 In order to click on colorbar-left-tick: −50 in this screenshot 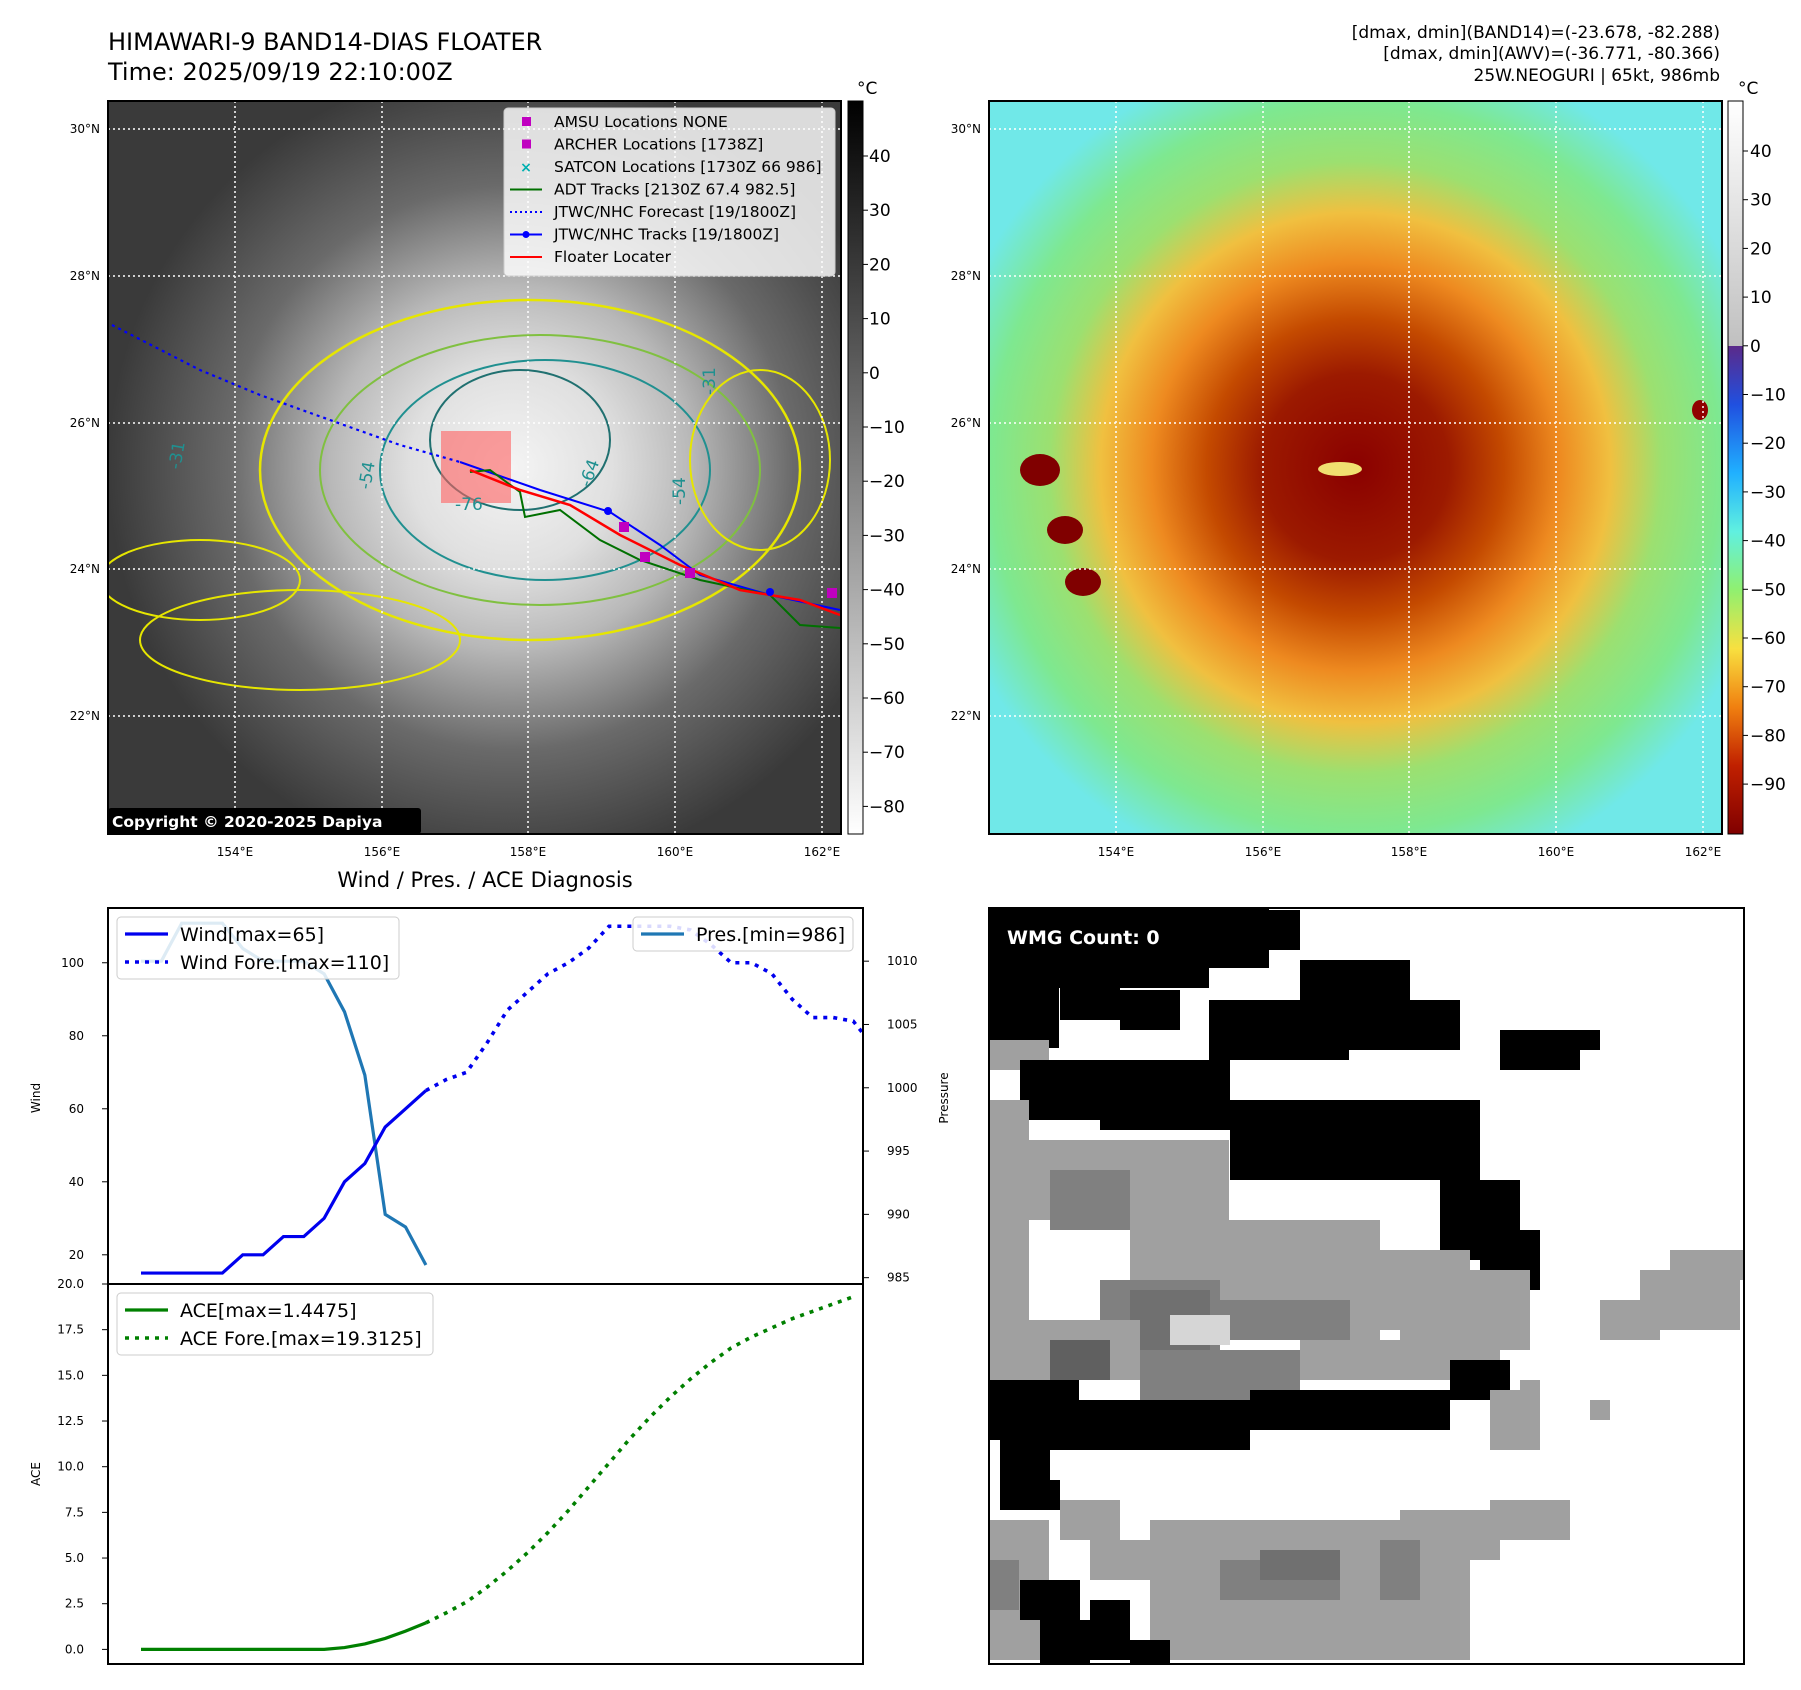, I will do `click(887, 645)`.